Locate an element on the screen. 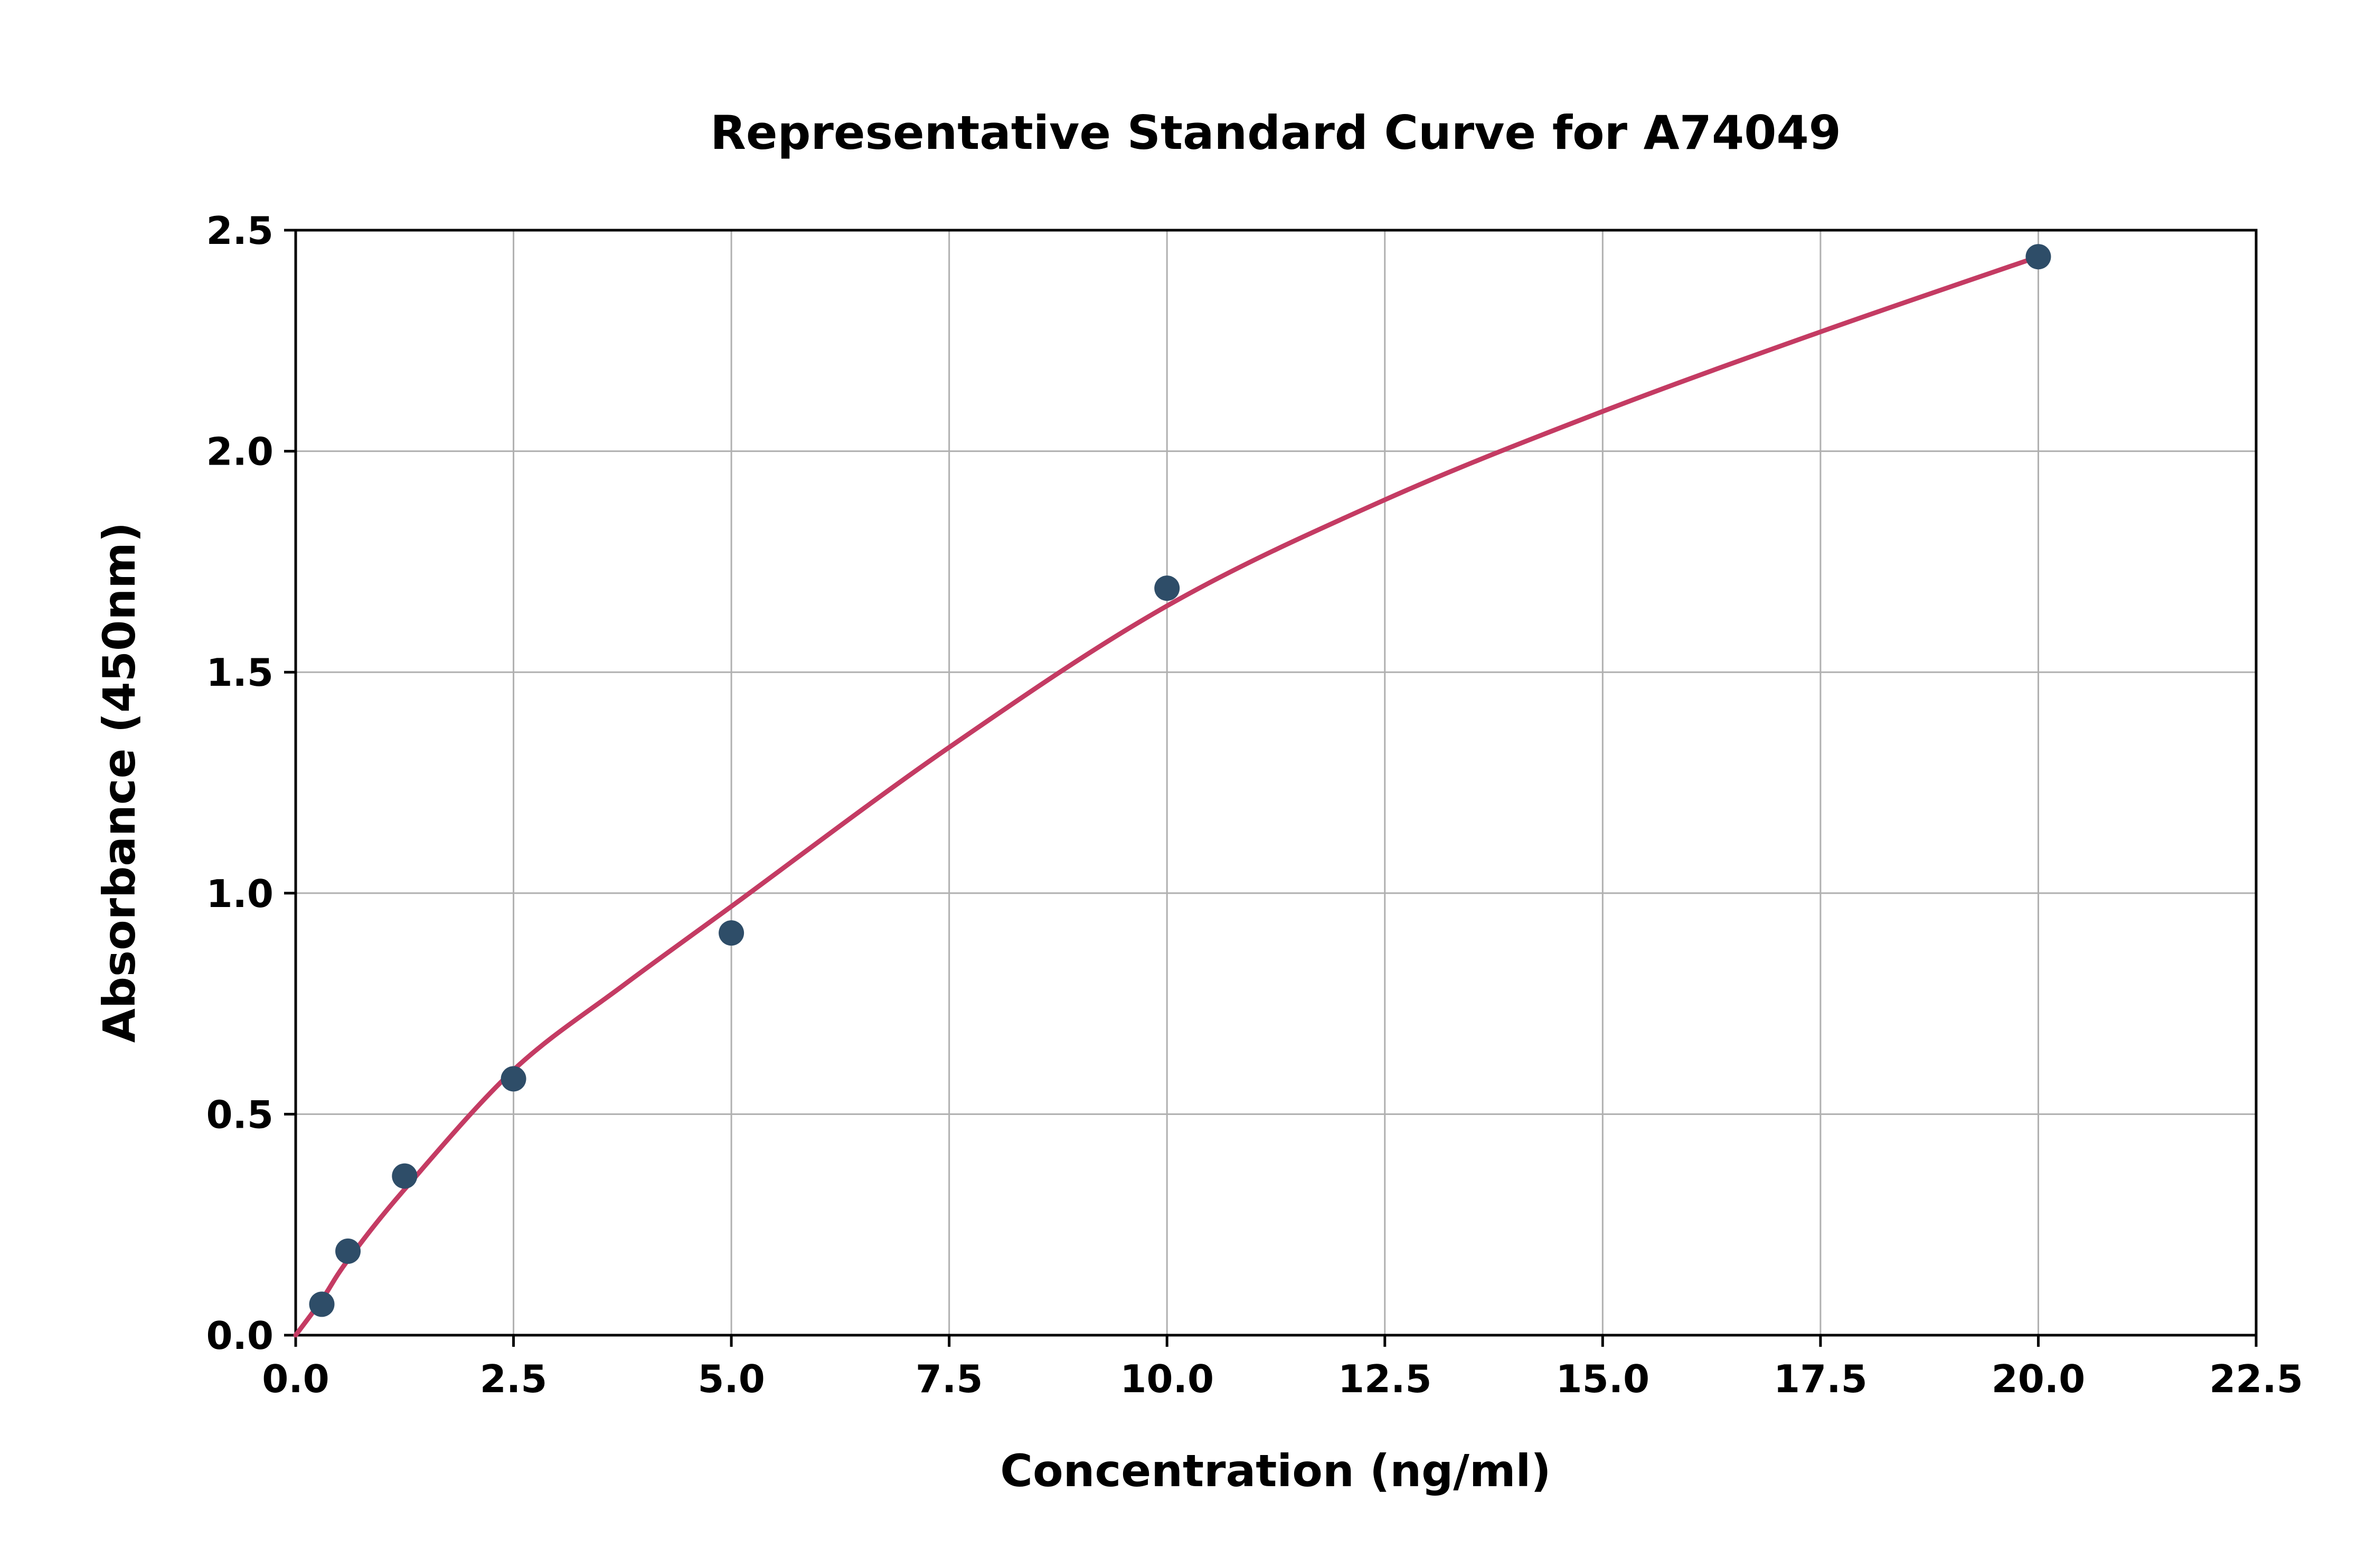 This screenshot has width=2376, height=1568. y-tick-label: 1.0 is located at coordinates (240, 894).